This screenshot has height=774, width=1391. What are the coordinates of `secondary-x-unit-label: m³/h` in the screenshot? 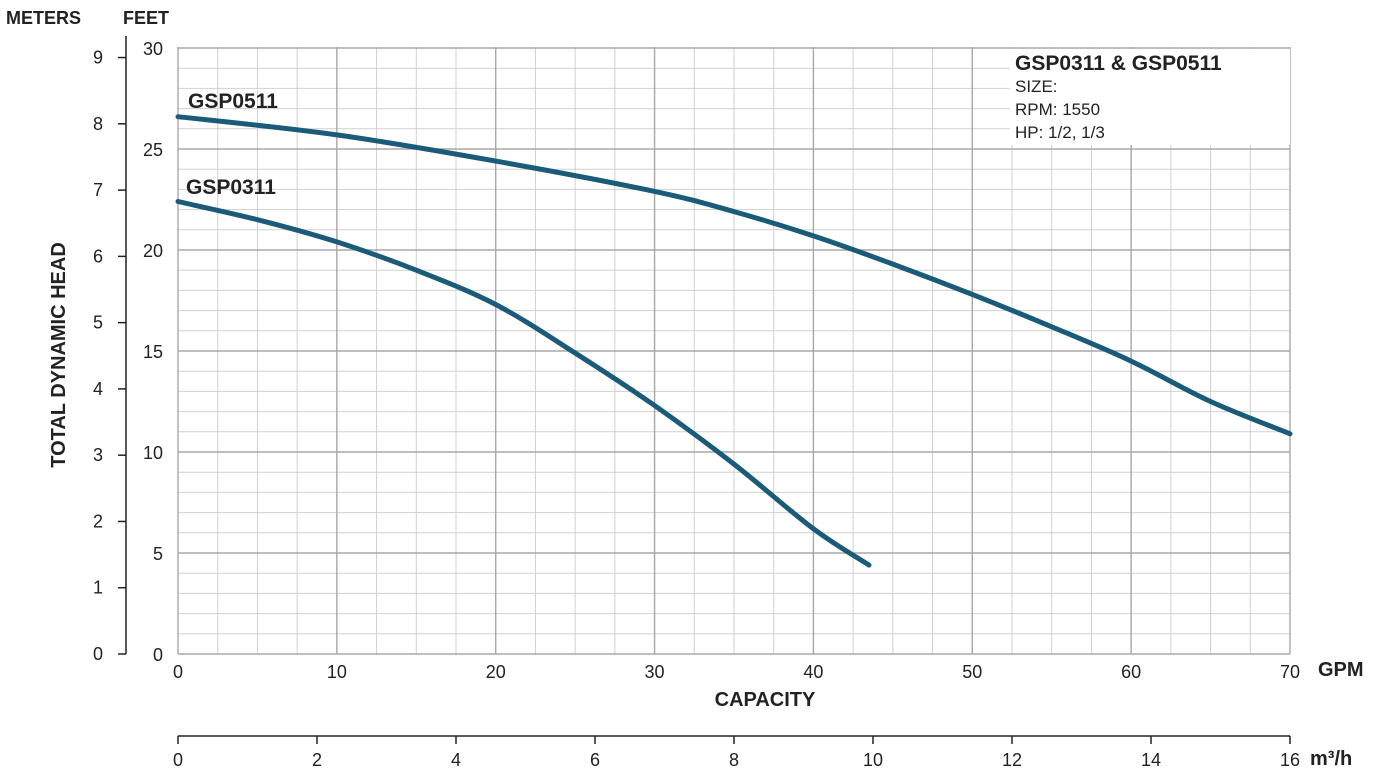 It's located at (1331, 759).